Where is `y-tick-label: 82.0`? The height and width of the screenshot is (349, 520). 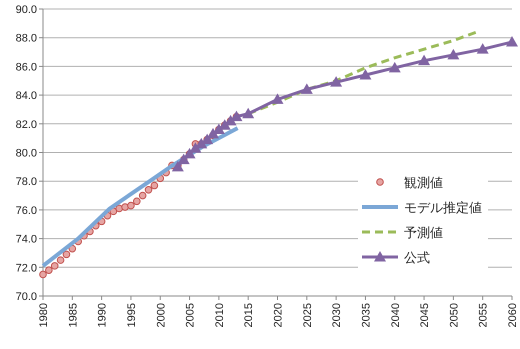 y-tick-label: 82.0 is located at coordinates (26, 124).